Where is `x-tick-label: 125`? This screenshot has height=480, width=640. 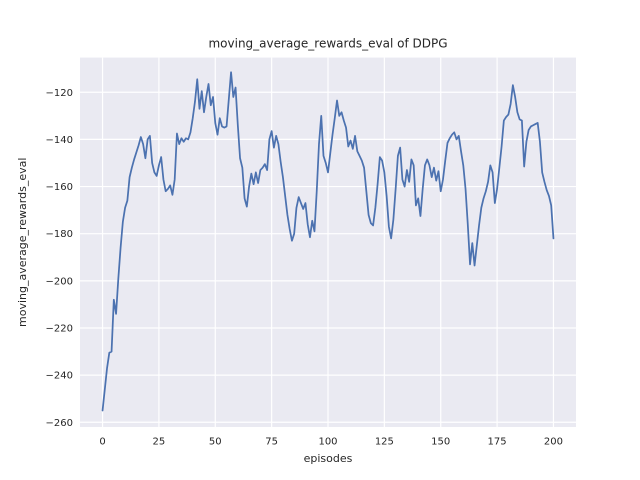
x-tick-label: 125 is located at coordinates (384, 442).